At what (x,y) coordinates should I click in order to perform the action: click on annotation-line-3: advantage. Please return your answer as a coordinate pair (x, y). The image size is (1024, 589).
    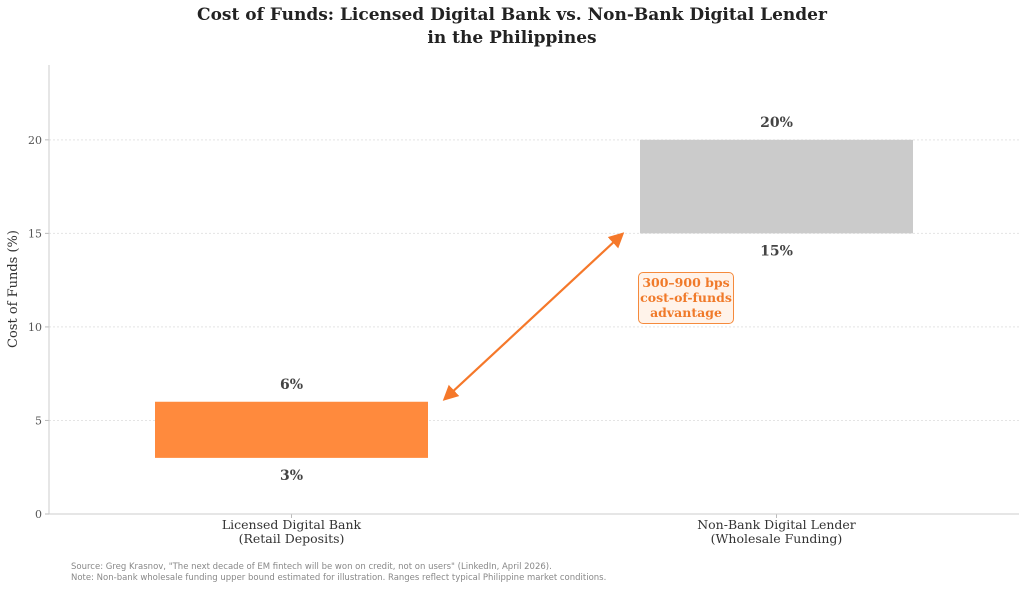
    Looking at the image, I should click on (686, 312).